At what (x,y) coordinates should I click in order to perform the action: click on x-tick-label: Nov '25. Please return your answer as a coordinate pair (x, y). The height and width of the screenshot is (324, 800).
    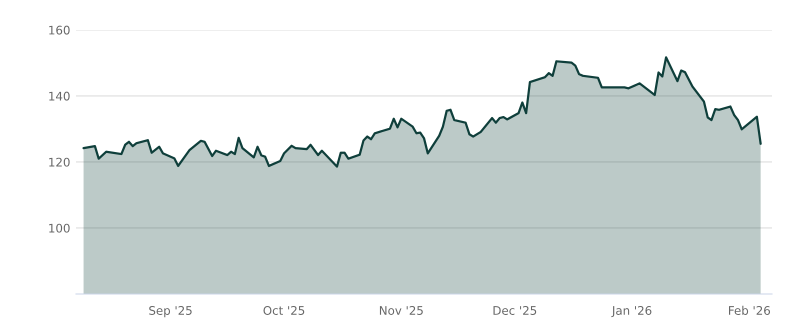
    Looking at the image, I should click on (401, 310).